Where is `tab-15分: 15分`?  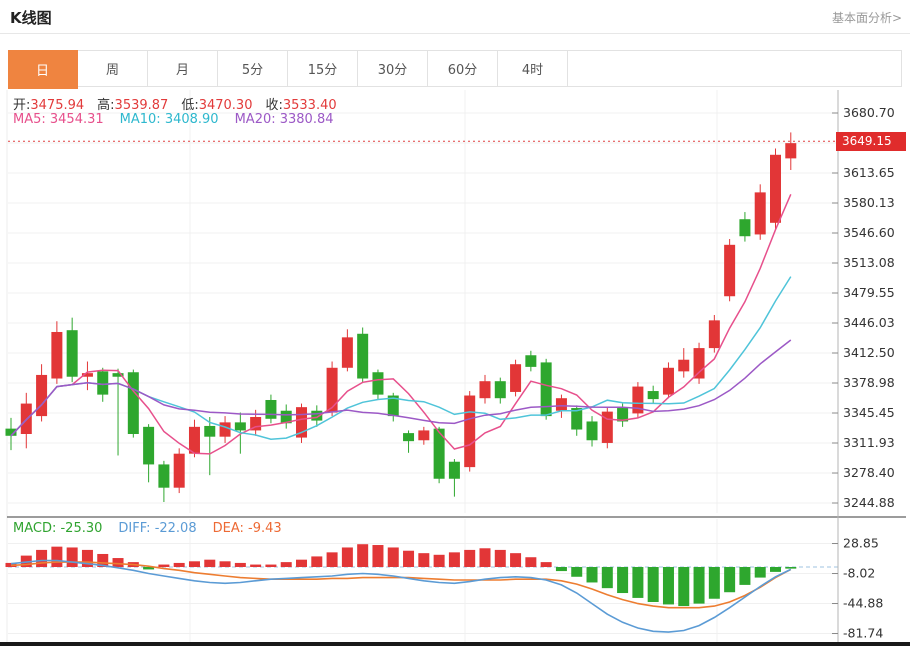
tab-15分: 15分 is located at coordinates (323, 68).